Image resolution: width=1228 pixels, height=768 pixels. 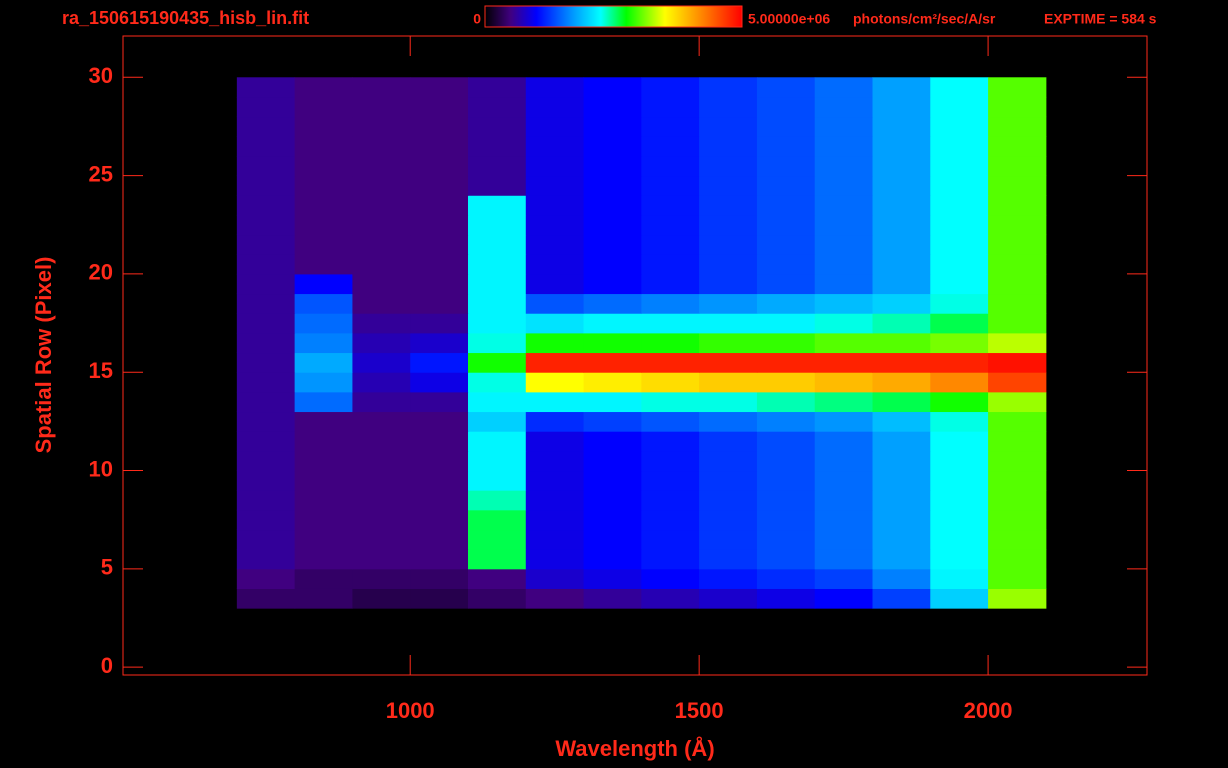 I want to click on y-tick-label: 20, so click(x=101, y=272).